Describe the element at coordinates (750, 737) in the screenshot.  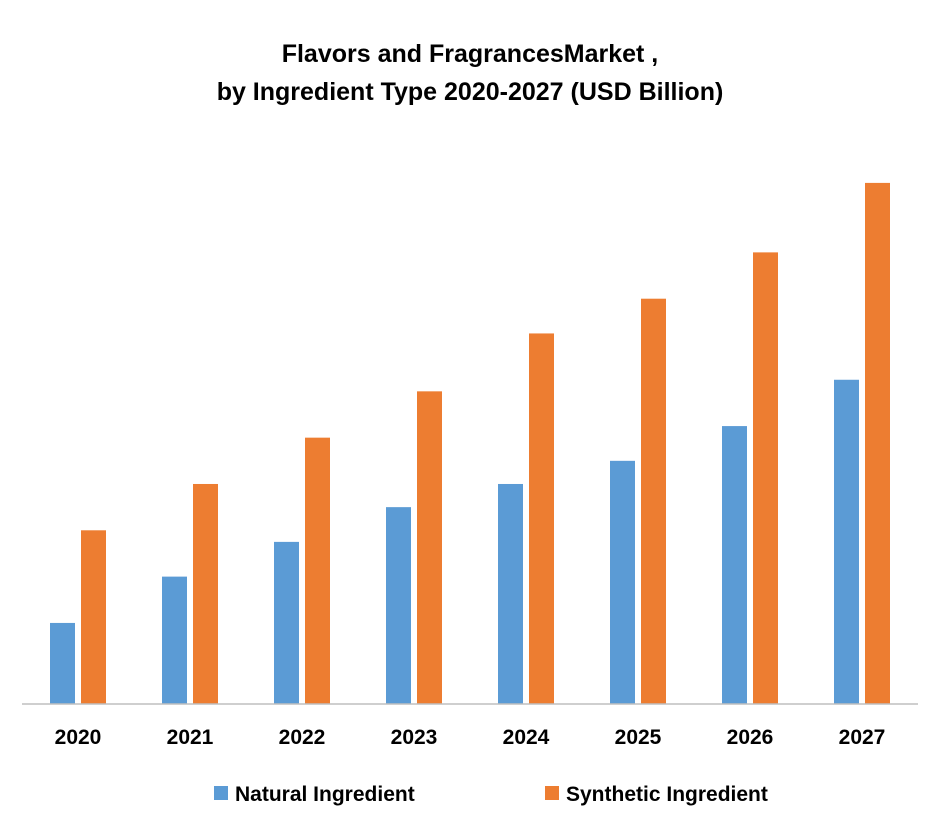
I see `x-tick-label-2026: 2026` at that location.